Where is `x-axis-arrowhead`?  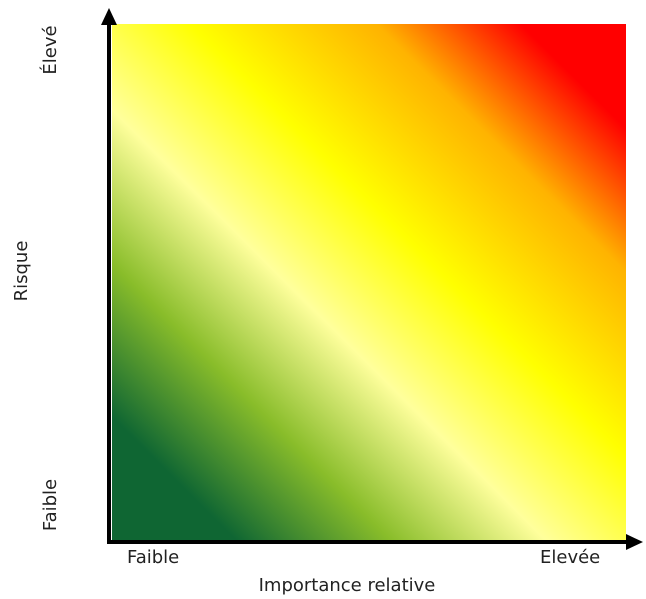 x-axis-arrowhead is located at coordinates (634, 542).